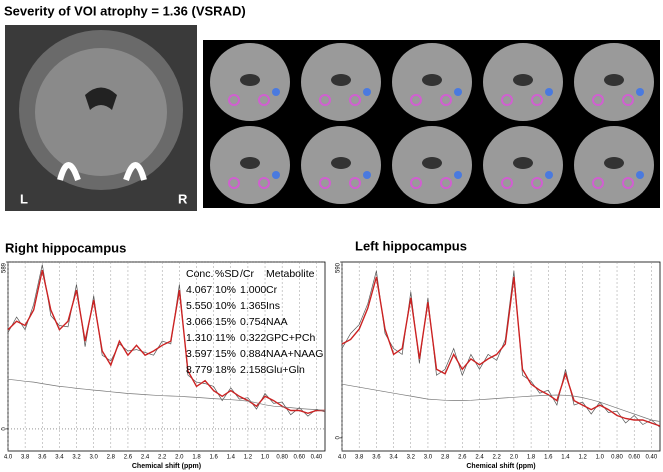 The width and height of the screenshot is (663, 472). I want to click on x-tick-label: 2.0, so click(179, 458).